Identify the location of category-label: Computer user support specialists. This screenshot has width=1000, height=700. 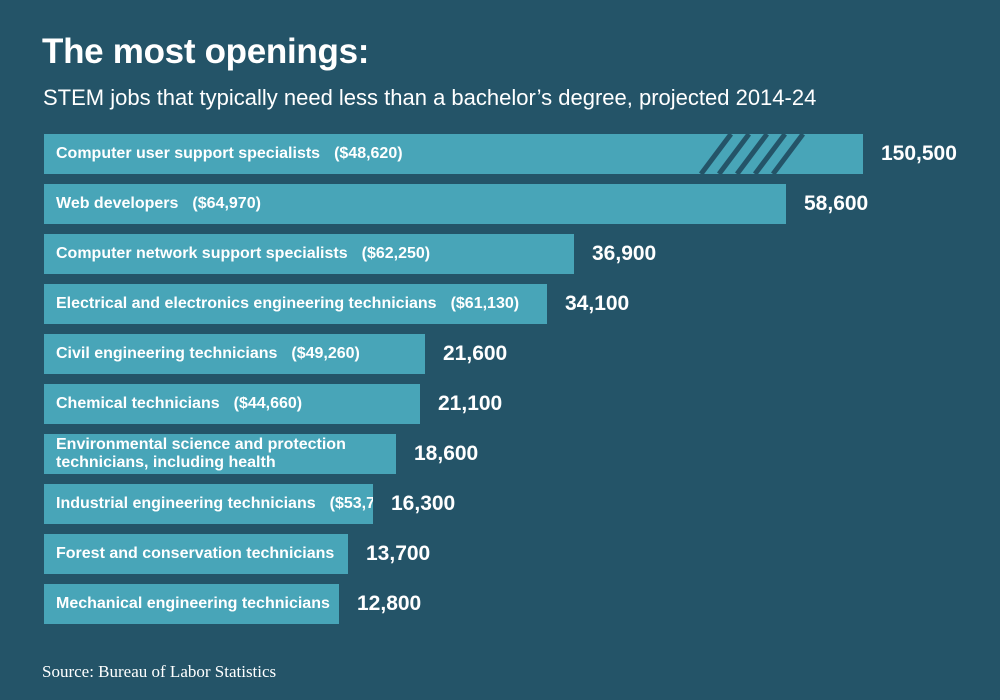
(188, 153).